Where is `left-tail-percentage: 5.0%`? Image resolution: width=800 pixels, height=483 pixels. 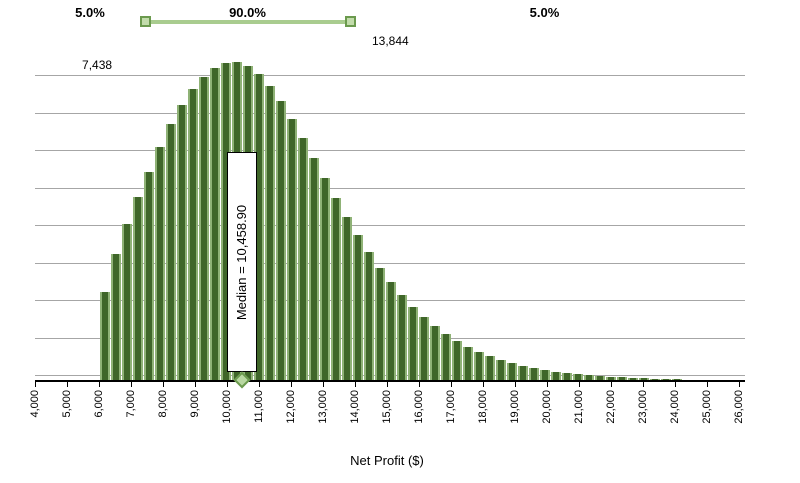 left-tail-percentage: 5.0% is located at coordinates (90, 12).